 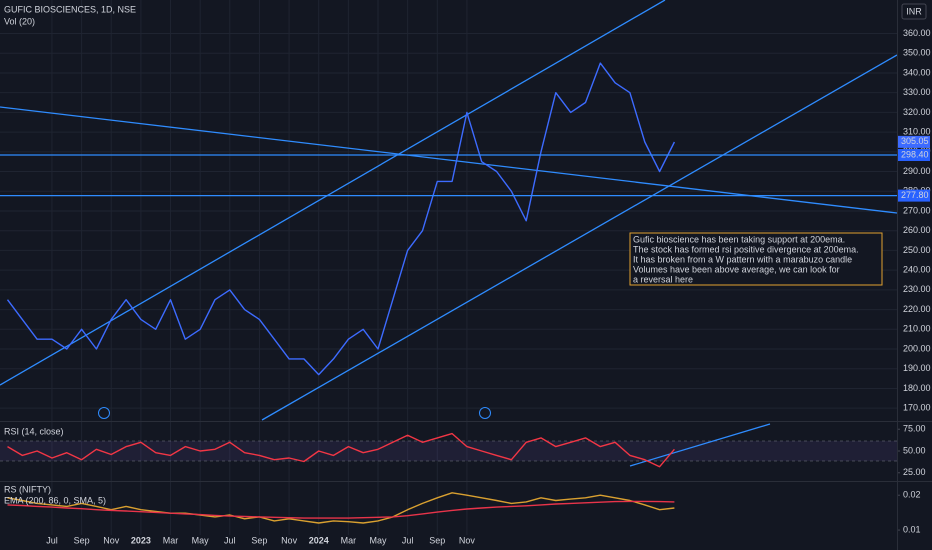 I want to click on x-tick-label: 2024, so click(x=319, y=540).